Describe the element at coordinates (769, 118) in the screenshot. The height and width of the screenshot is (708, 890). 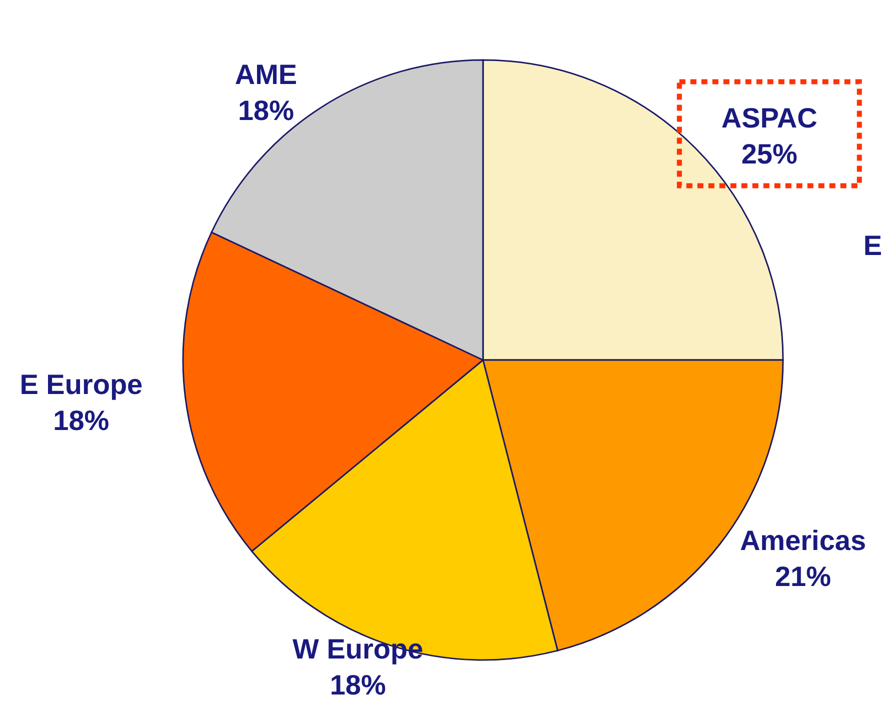
I see `slice-label: ASPAC` at that location.